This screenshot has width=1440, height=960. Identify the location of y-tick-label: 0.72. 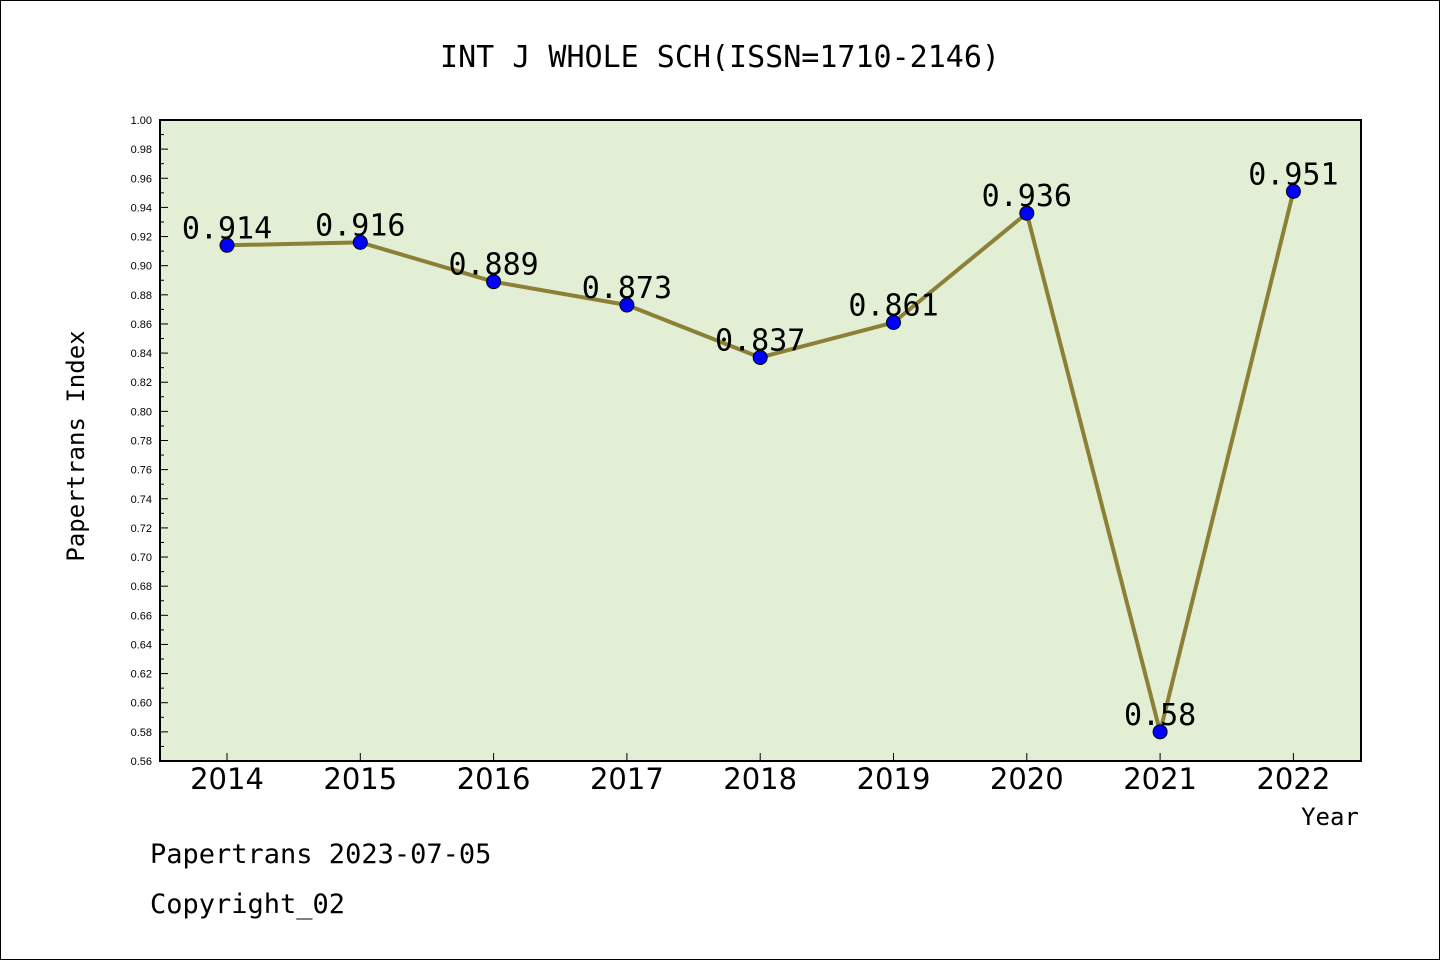
(141, 529).